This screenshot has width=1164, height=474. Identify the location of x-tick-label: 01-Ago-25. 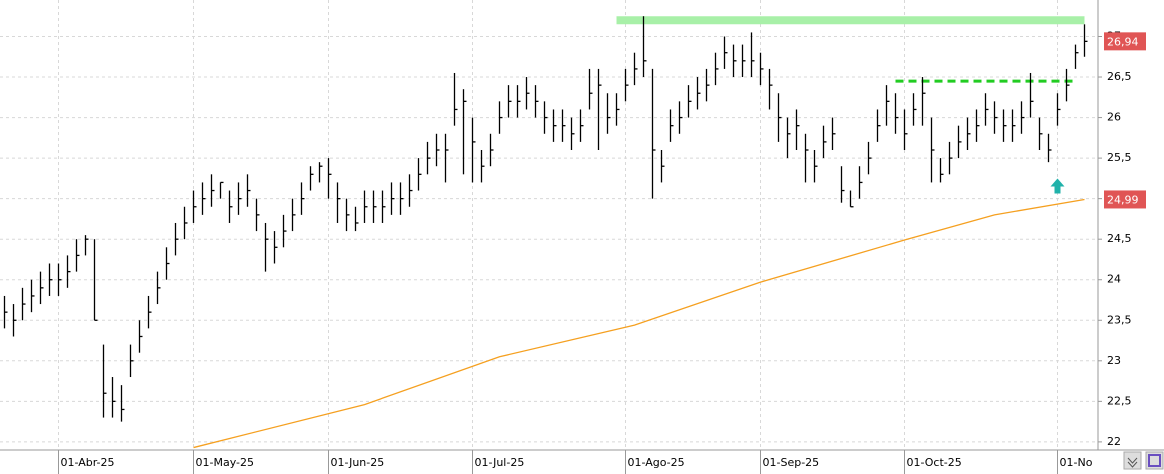
(656, 462).